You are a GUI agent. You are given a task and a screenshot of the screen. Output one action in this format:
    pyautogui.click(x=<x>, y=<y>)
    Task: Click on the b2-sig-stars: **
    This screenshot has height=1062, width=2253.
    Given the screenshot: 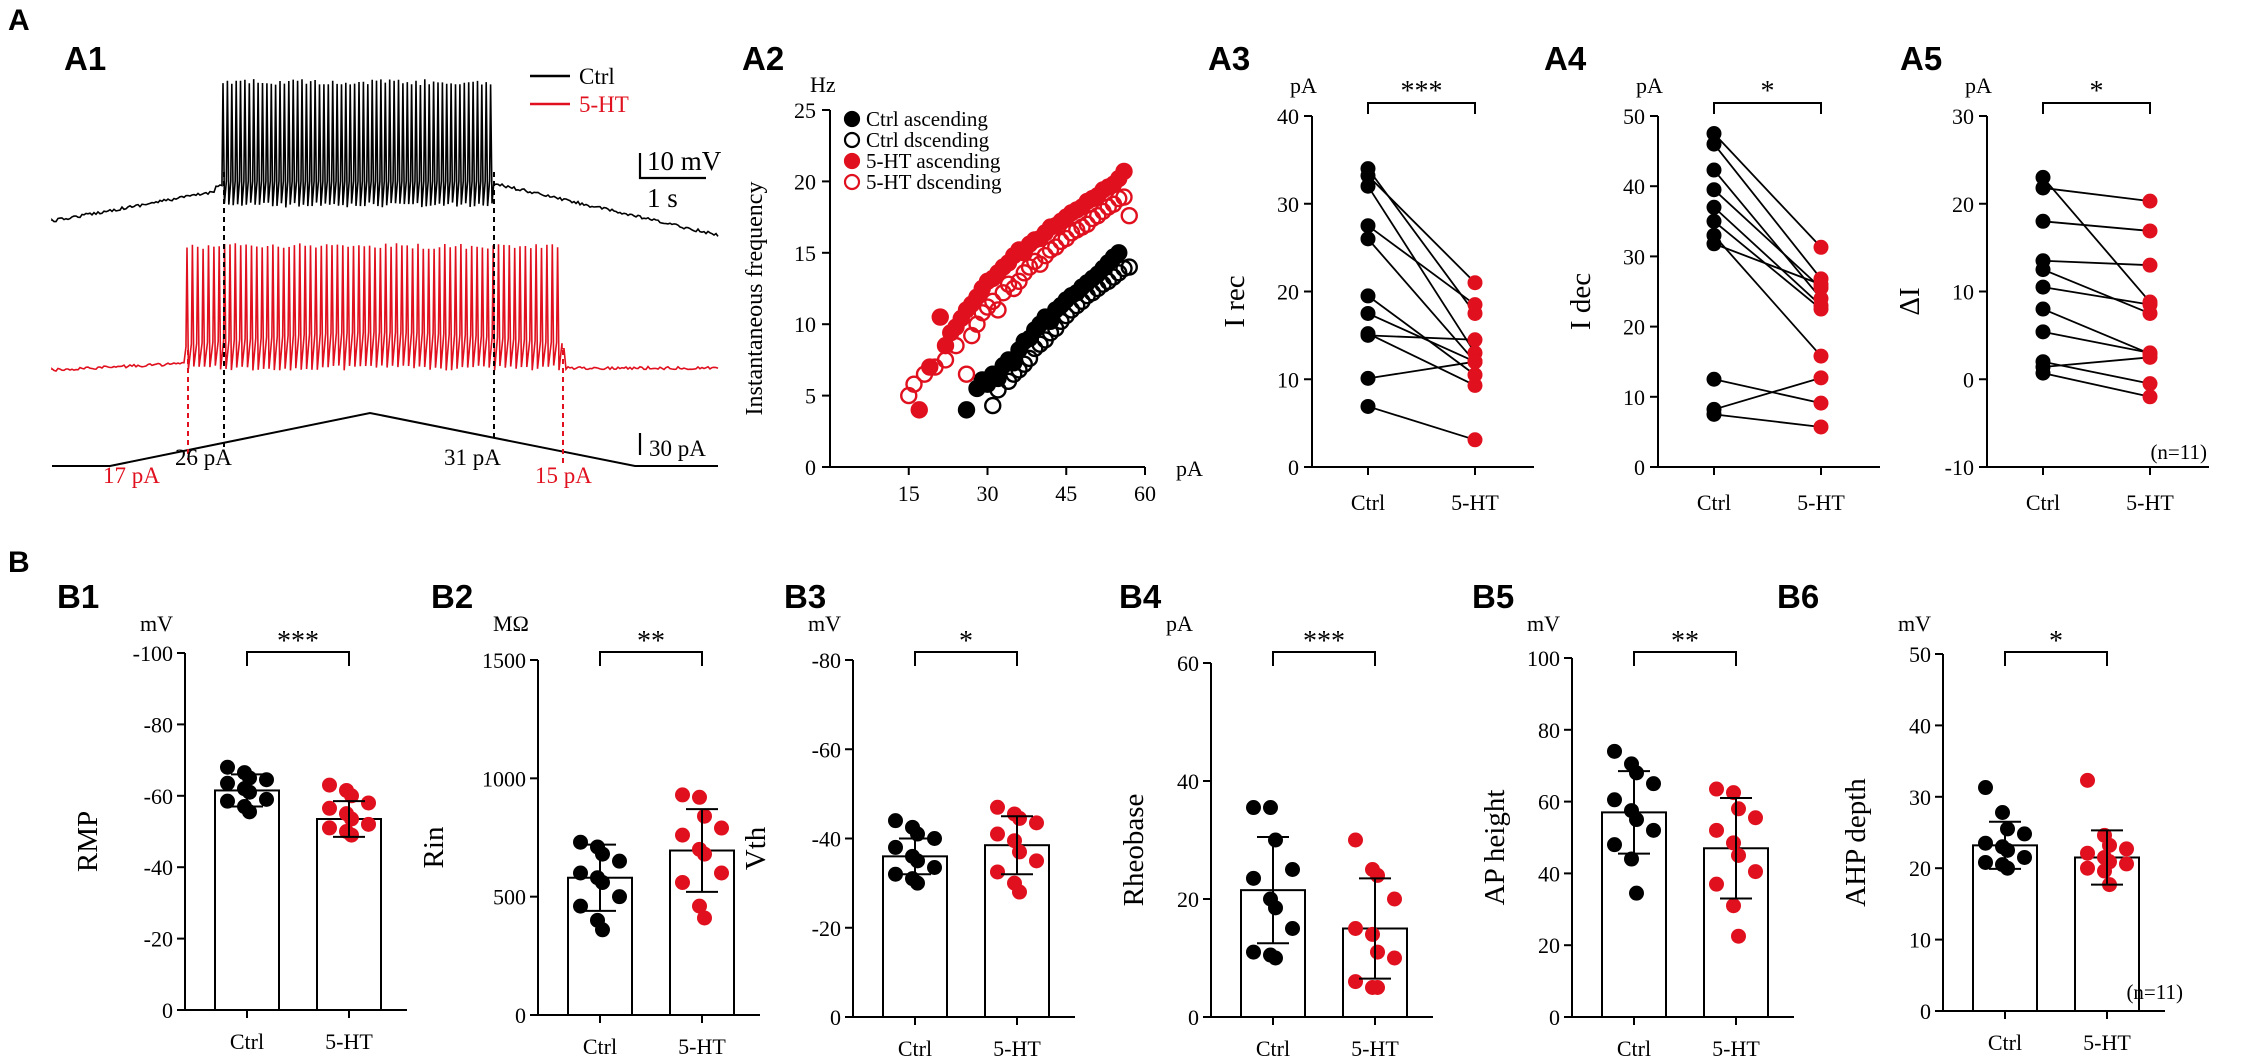 What is the action you would take?
    pyautogui.click(x=651, y=641)
    